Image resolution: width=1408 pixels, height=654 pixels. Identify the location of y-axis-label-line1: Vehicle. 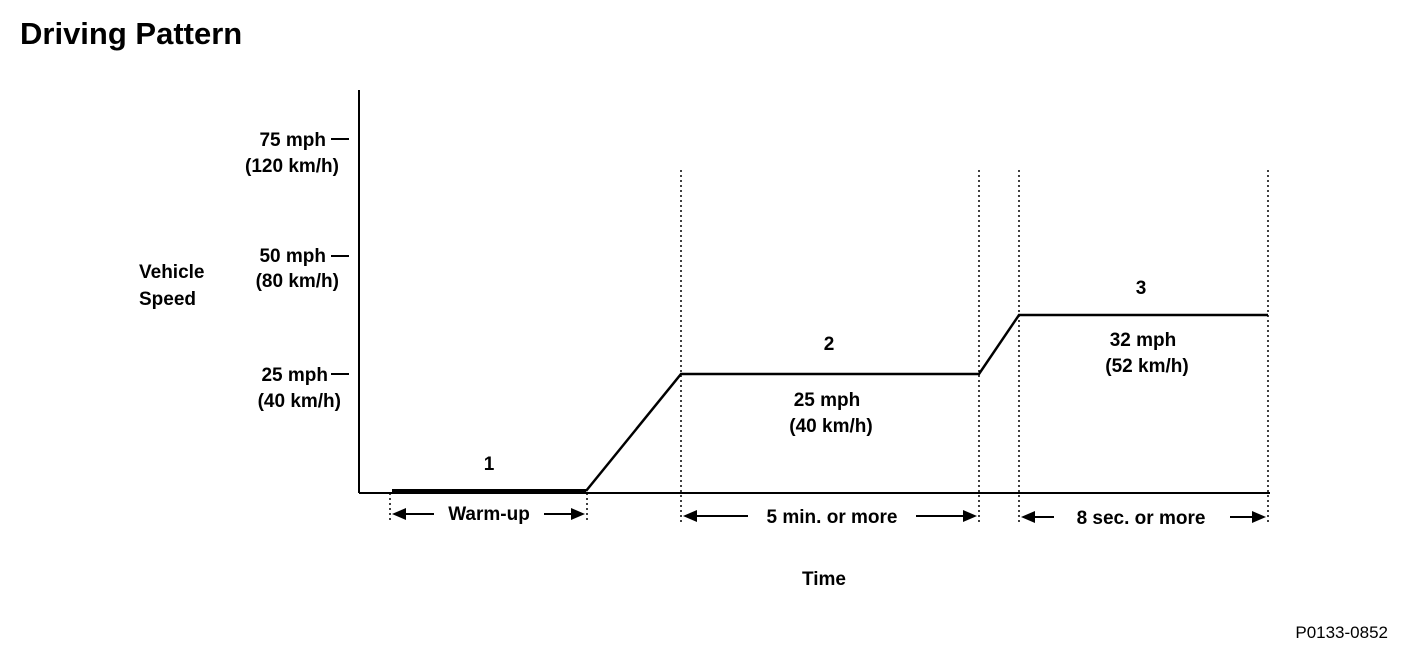
(172, 272).